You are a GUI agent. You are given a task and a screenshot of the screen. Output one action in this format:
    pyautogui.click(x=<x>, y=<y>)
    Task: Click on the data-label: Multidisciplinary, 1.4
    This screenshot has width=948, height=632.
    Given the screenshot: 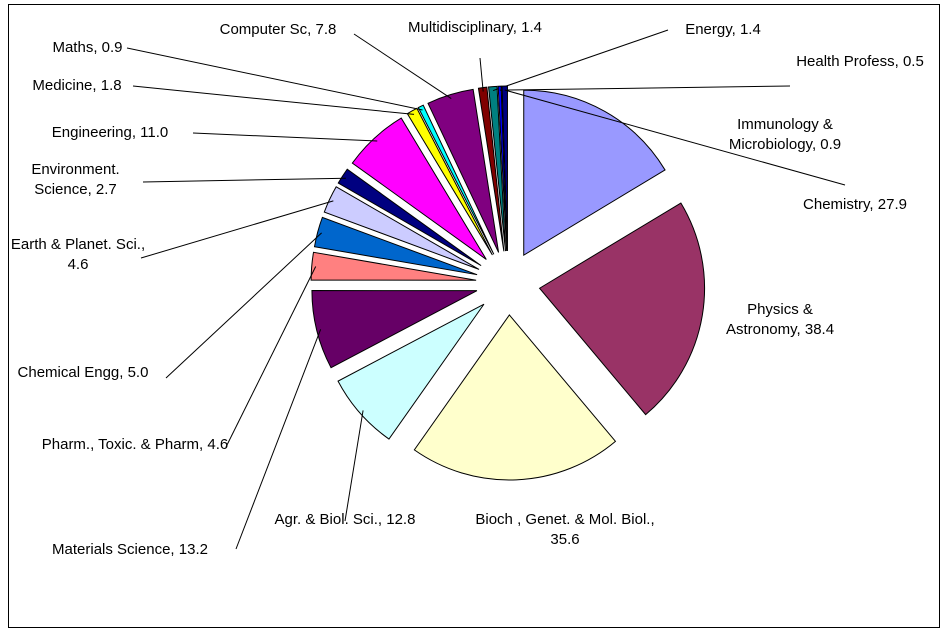 What is the action you would take?
    pyautogui.click(x=475, y=27)
    